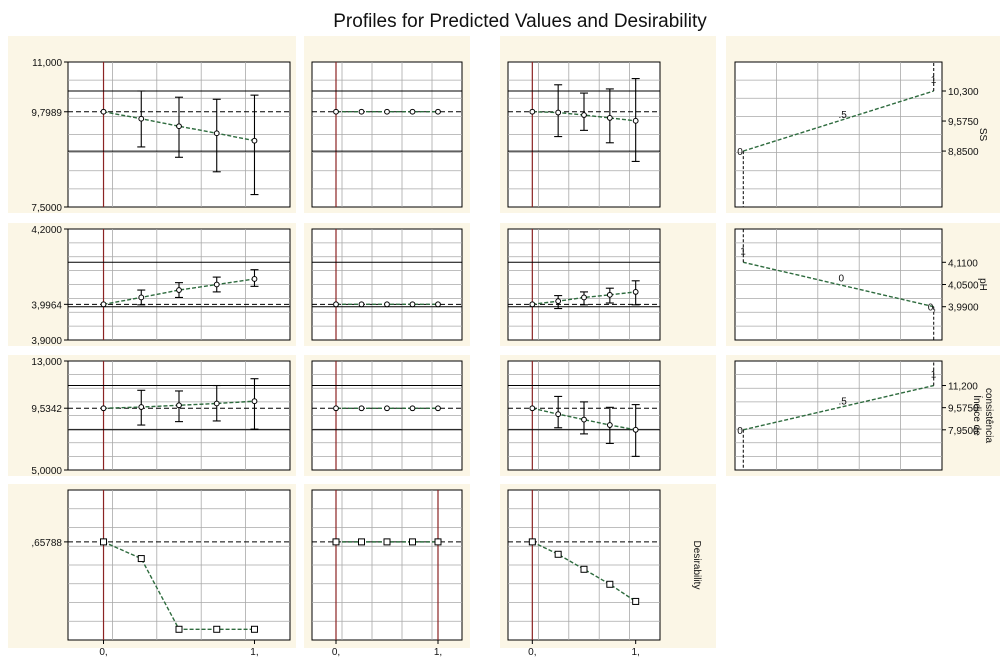 Image resolution: width=1008 pixels, height=657 pixels. I want to click on y-tick-label: 3,9000, so click(46, 341).